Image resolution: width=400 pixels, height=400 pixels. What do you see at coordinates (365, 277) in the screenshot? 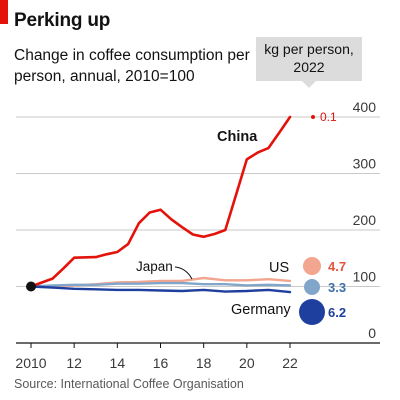
I see `y-tick-label: 100` at bounding box center [365, 277].